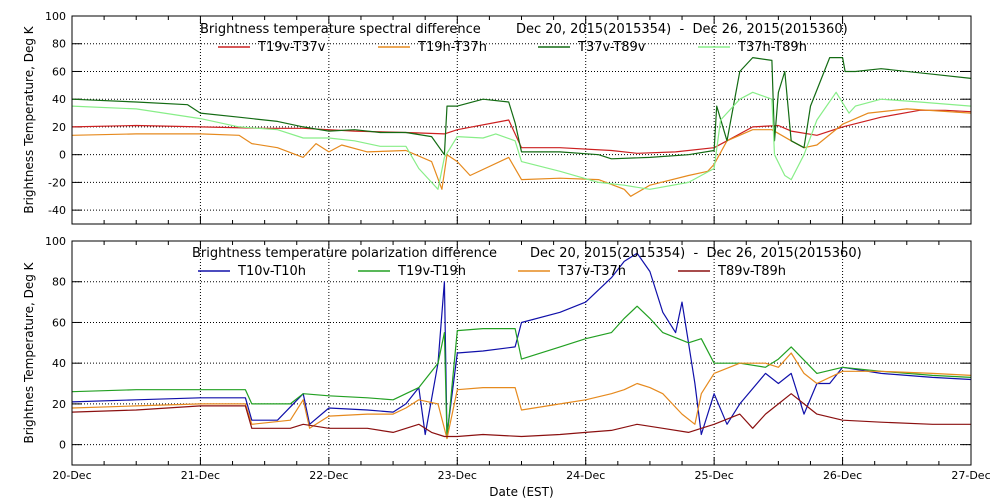 The height and width of the screenshot is (504, 1000). What do you see at coordinates (200, 475) in the screenshot?
I see `x-tick-label: 21-Dec` at bounding box center [200, 475].